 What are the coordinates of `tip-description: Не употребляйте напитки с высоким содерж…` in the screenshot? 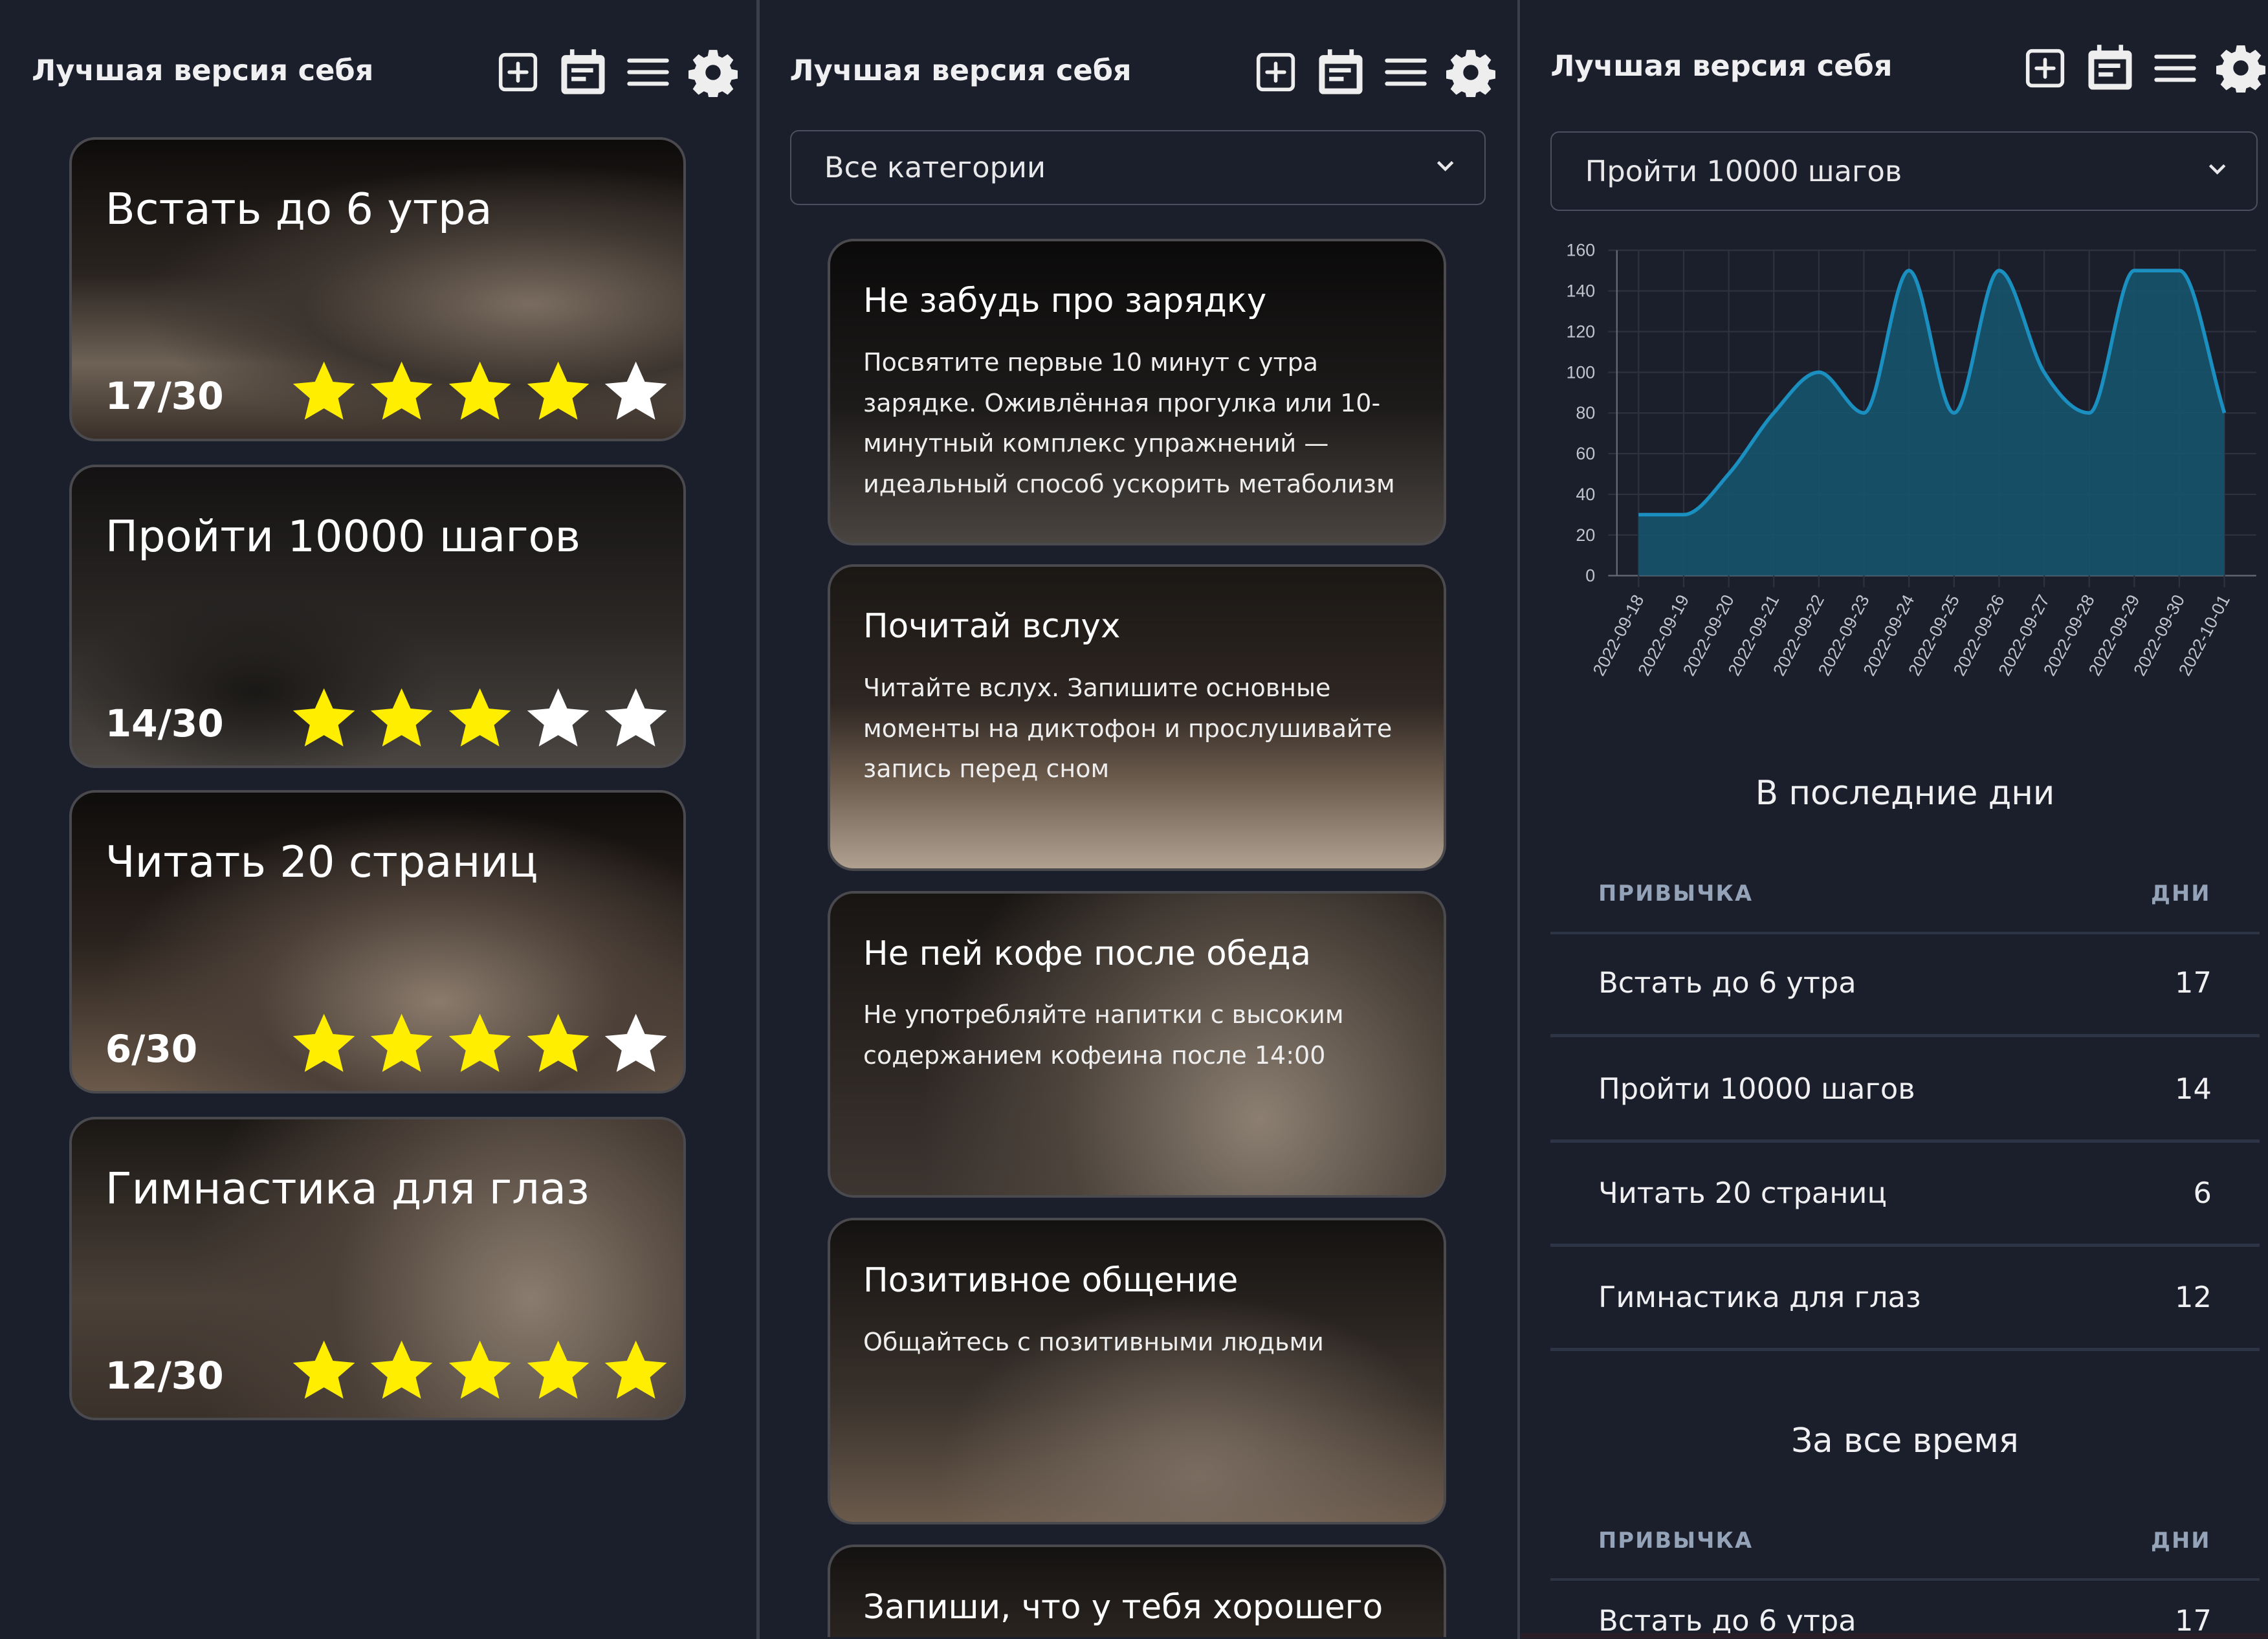 It's located at (1103, 1035).